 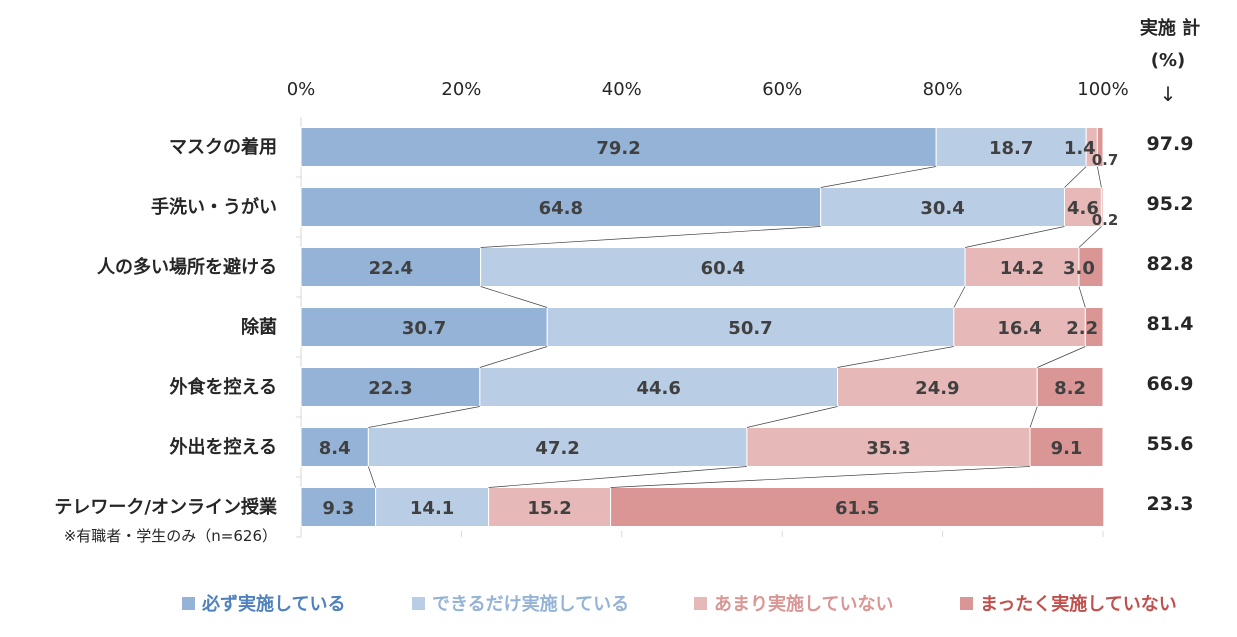 What do you see at coordinates (1082, 328) in the screenshot?
I see `data-label: 2.2` at bounding box center [1082, 328].